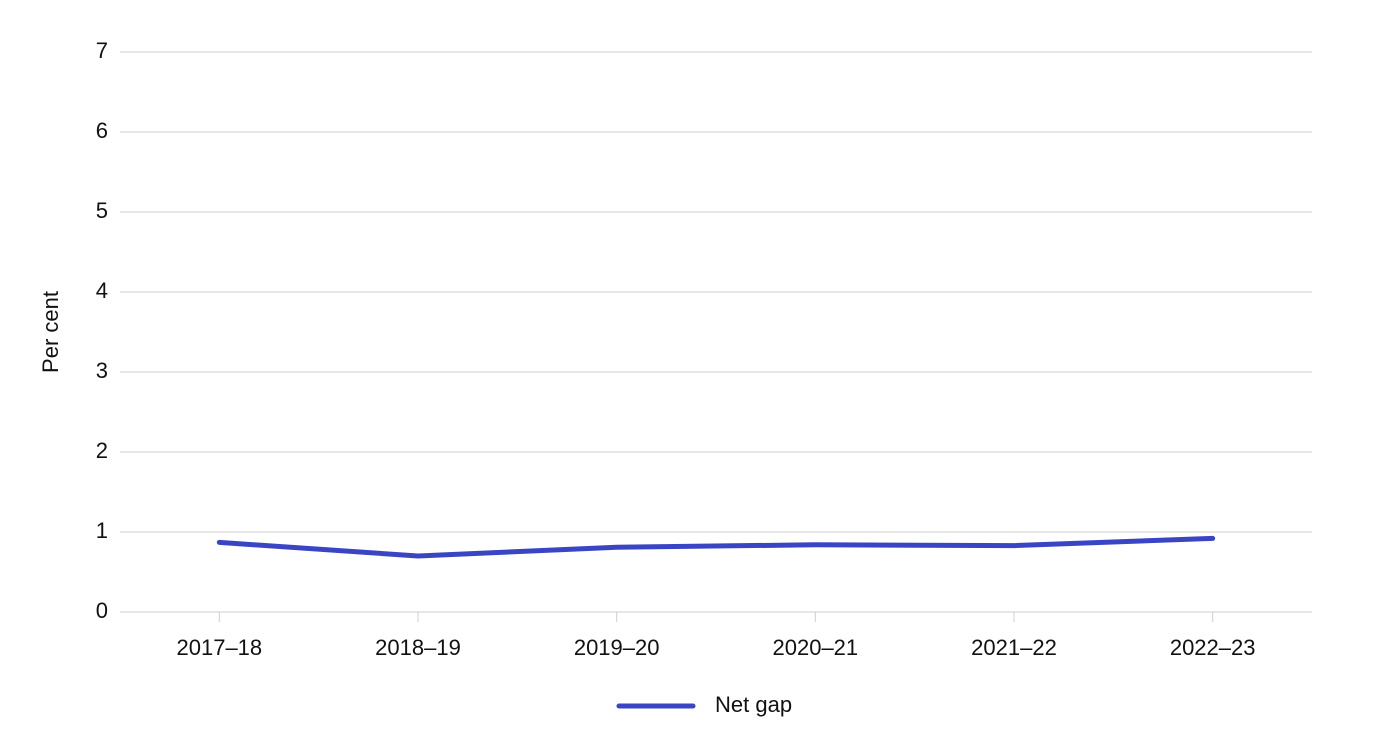  I want to click on y-tick-label: 3, so click(102, 370).